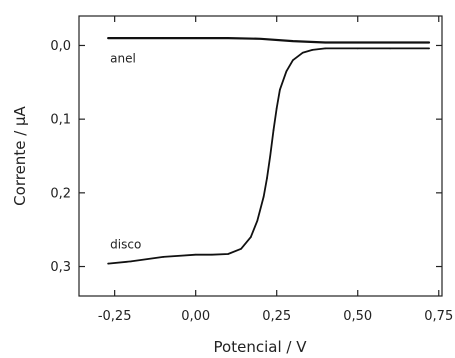 The width and height of the screenshot is (455, 358). Describe the element at coordinates (125, 244) in the screenshot. I see `annotation-label: disco` at that location.